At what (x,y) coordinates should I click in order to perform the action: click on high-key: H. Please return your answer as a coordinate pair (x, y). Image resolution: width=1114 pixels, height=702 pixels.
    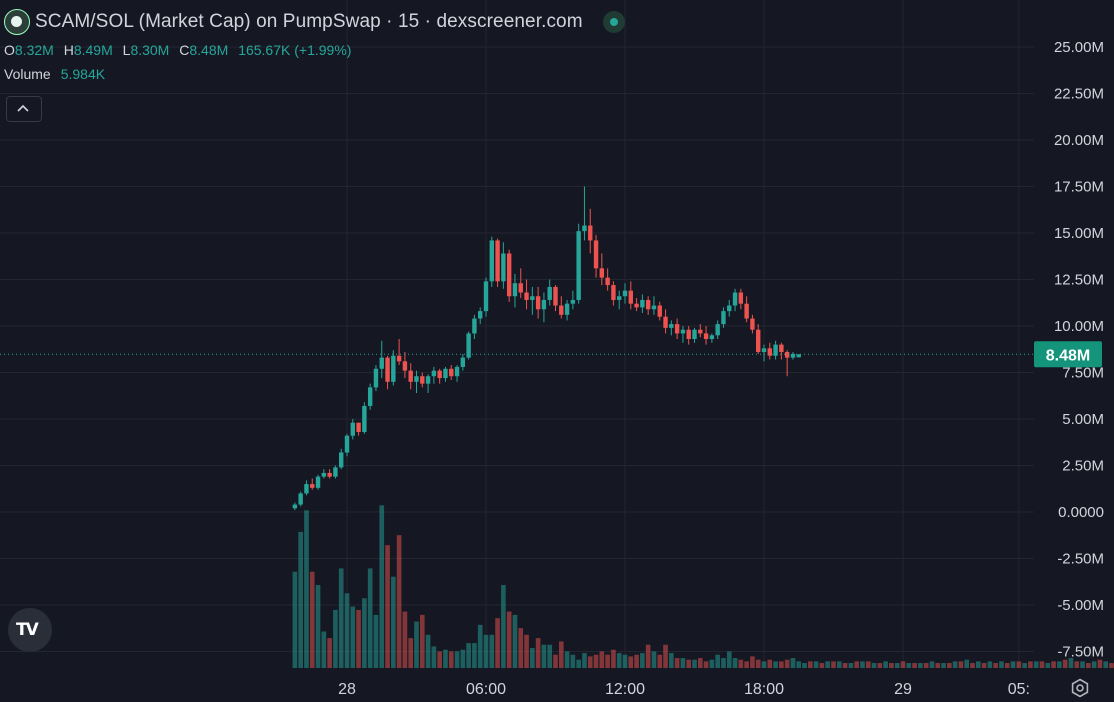
    Looking at the image, I should click on (68, 50).